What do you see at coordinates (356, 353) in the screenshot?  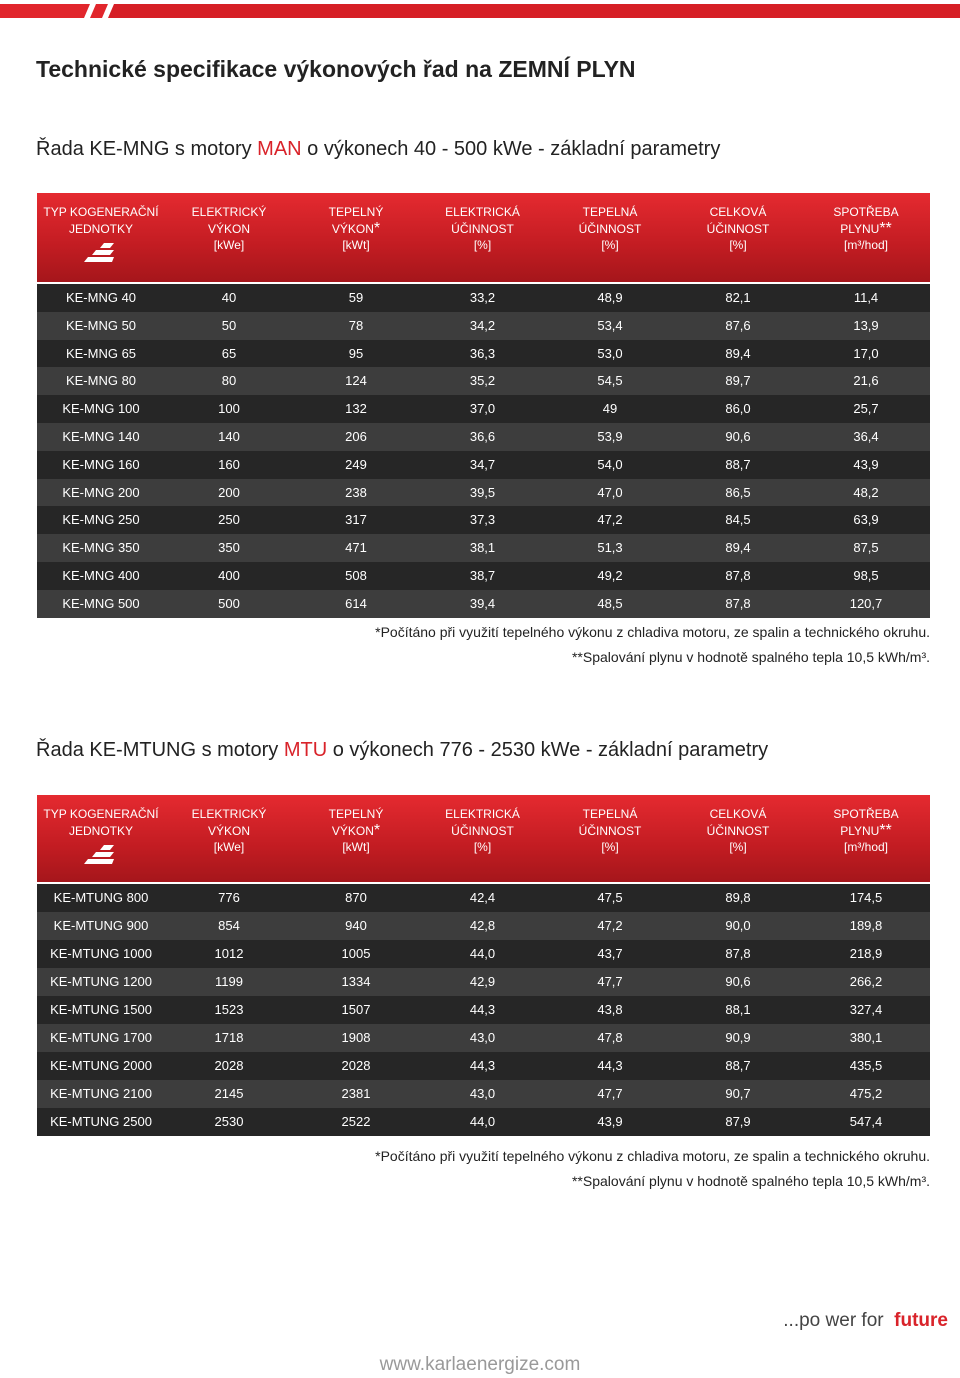 I see `table-cell: 95` at bounding box center [356, 353].